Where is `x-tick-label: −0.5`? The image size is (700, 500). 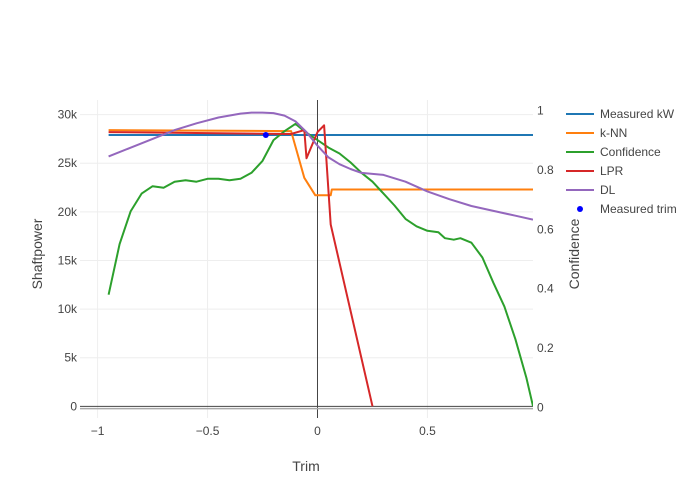 x-tick-label: −0.5 is located at coordinates (208, 431).